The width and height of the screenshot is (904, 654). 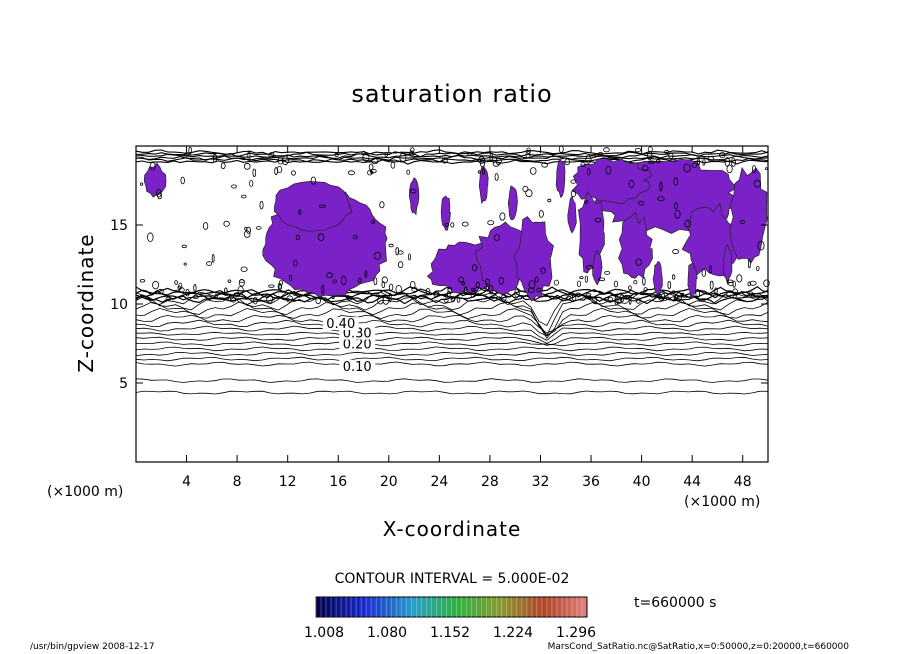 I want to click on colorbar-label: 1.224, so click(x=513, y=633).